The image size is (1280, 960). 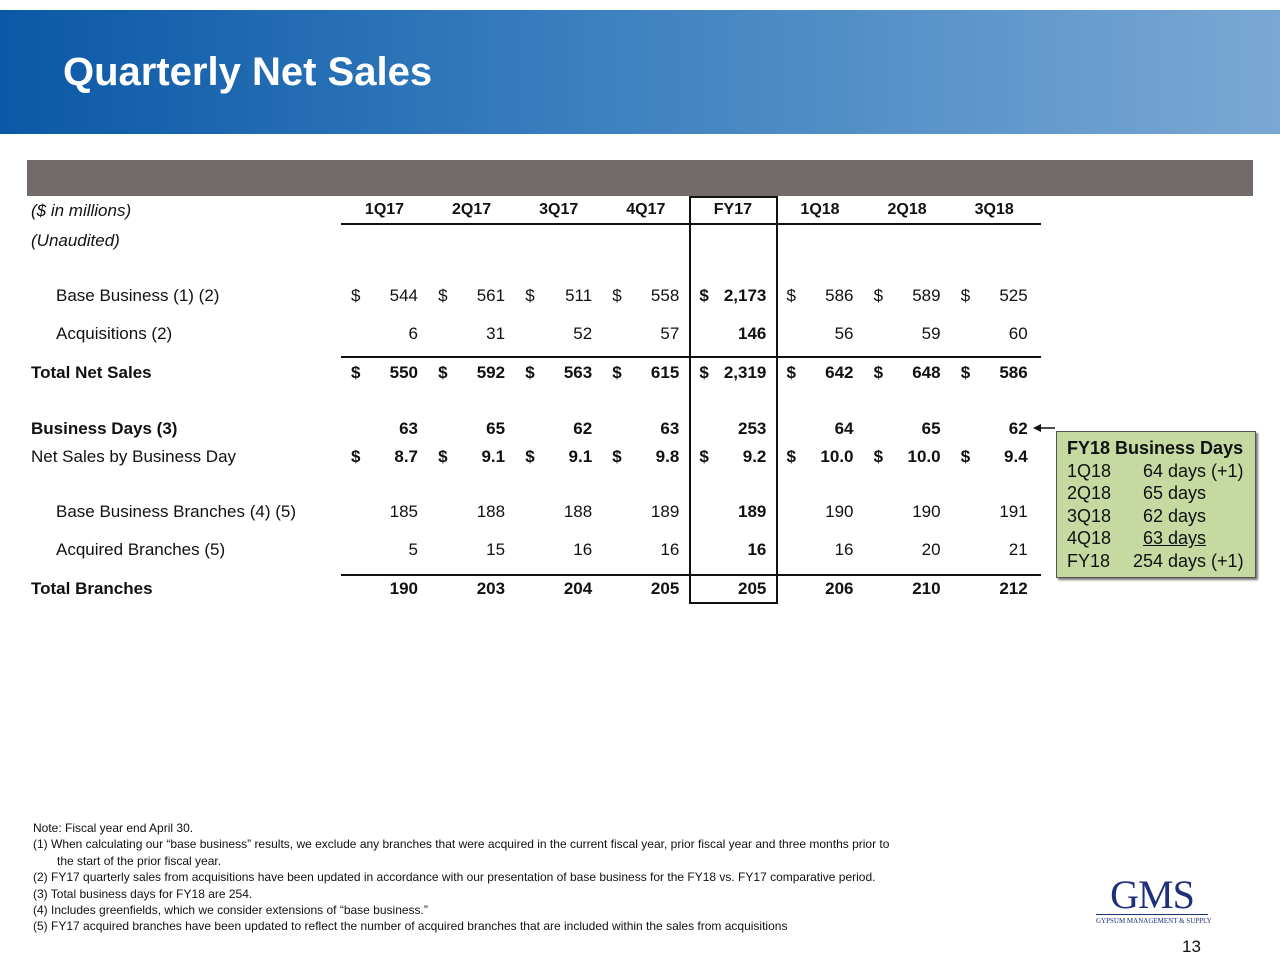 What do you see at coordinates (413, 333) in the screenshot?
I see `cell-value: 6` at bounding box center [413, 333].